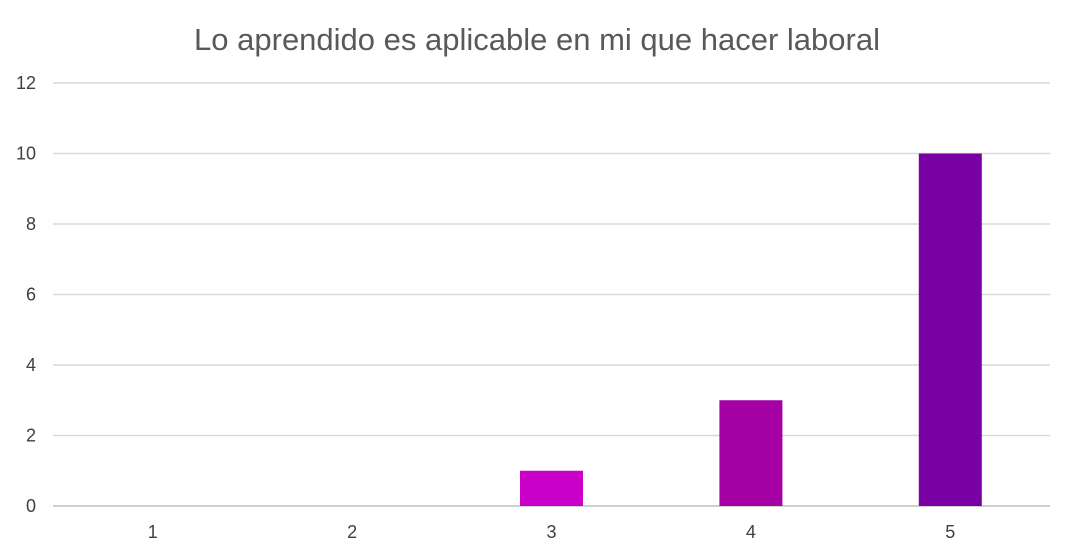 Image resolution: width=1075 pixels, height=556 pixels. Describe the element at coordinates (153, 532) in the screenshot. I see `x-tick-label: 1` at that location.